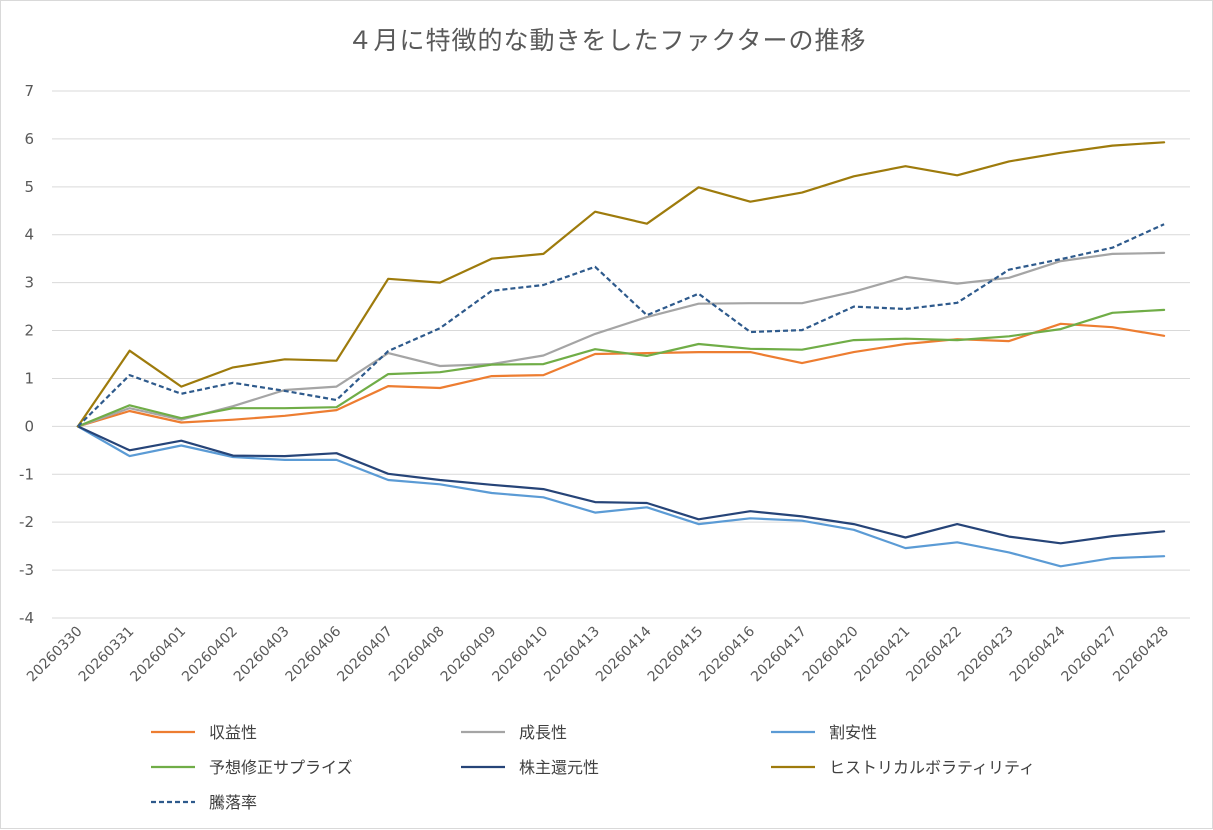 Image resolution: width=1213 pixels, height=830 pixels. Describe the element at coordinates (29, 283) in the screenshot. I see `y-tick-label: 3` at that location.